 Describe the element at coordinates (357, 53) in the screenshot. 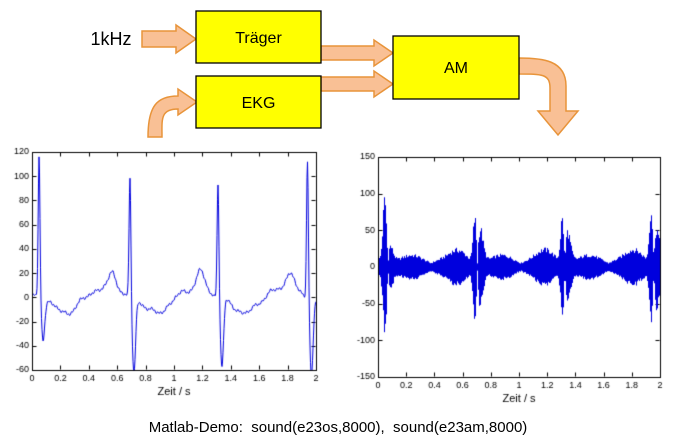

I see `traeger-to-am-arrow-icon` at that location.